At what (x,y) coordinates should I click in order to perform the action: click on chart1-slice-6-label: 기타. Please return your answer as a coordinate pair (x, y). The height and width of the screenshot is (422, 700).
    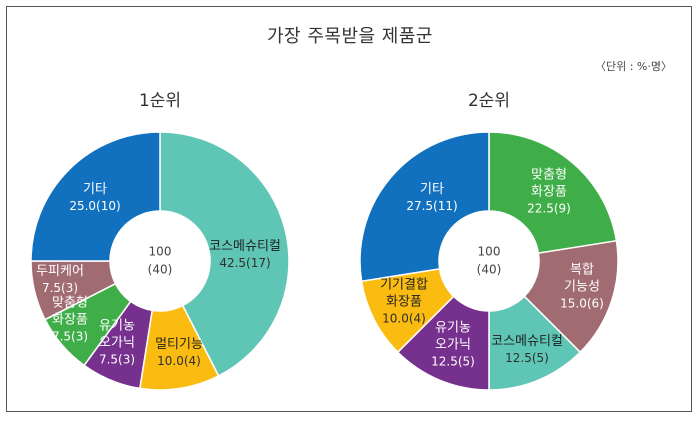
    Looking at the image, I should click on (95, 189).